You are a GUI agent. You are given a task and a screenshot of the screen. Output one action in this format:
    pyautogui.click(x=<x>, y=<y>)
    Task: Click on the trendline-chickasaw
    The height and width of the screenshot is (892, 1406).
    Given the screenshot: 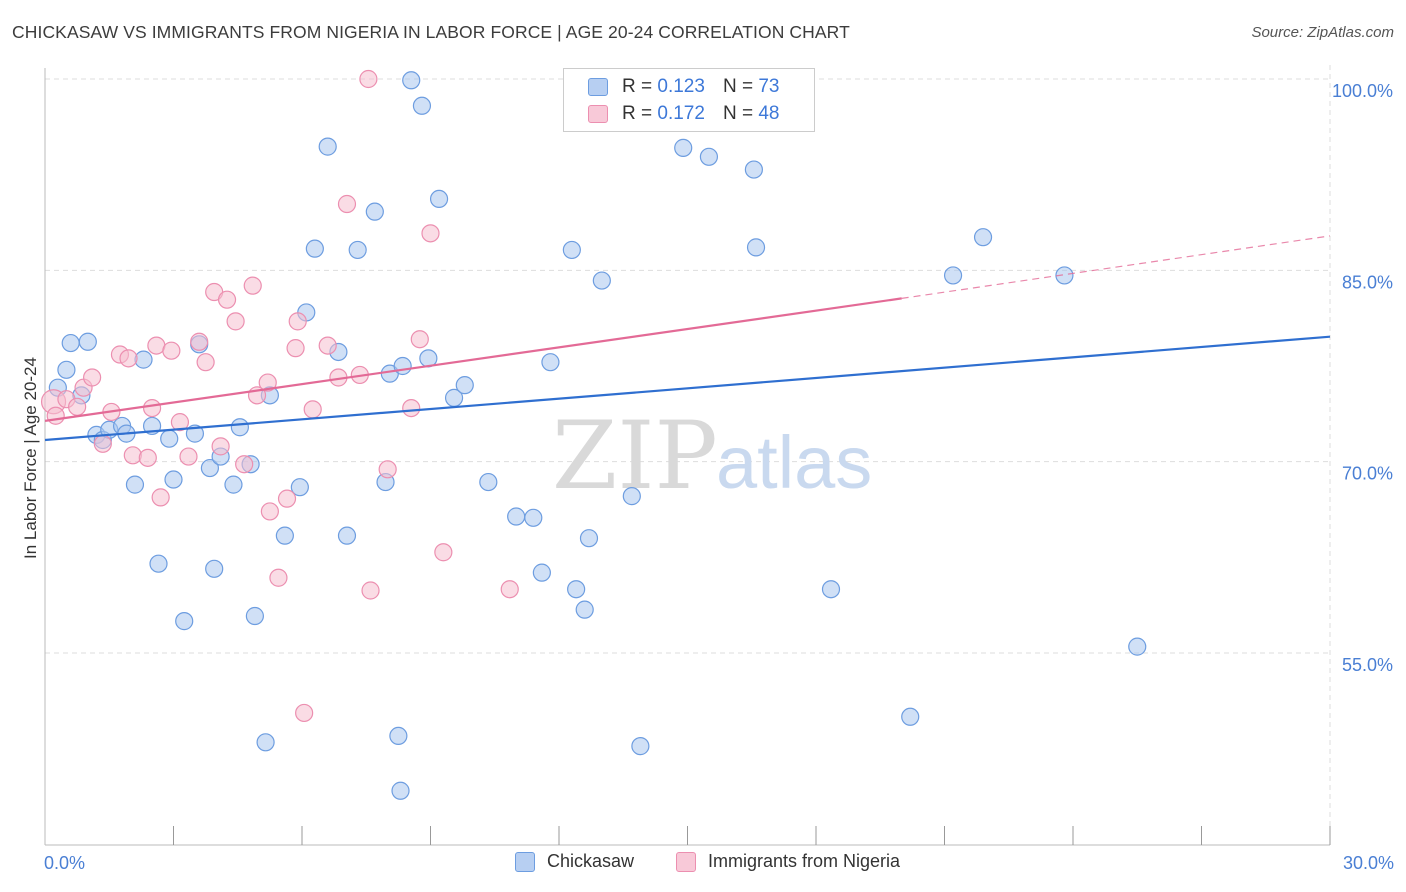 What is the action you would take?
    pyautogui.click(x=687, y=388)
    